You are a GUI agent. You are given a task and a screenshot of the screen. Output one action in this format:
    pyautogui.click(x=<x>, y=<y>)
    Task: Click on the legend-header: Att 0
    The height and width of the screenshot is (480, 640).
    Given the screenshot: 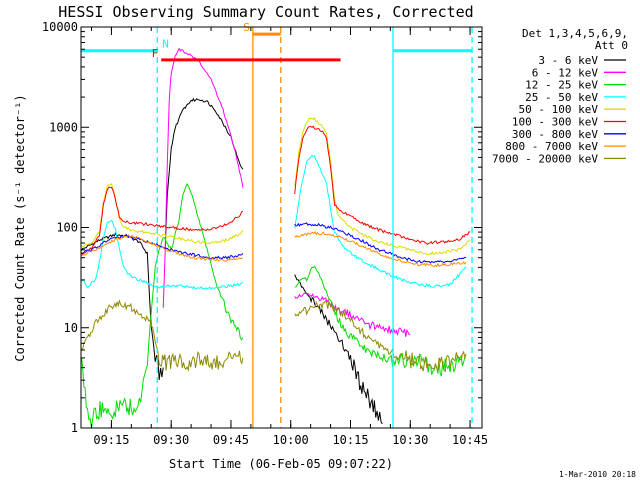 What is the action you would take?
    pyautogui.click(x=611, y=45)
    